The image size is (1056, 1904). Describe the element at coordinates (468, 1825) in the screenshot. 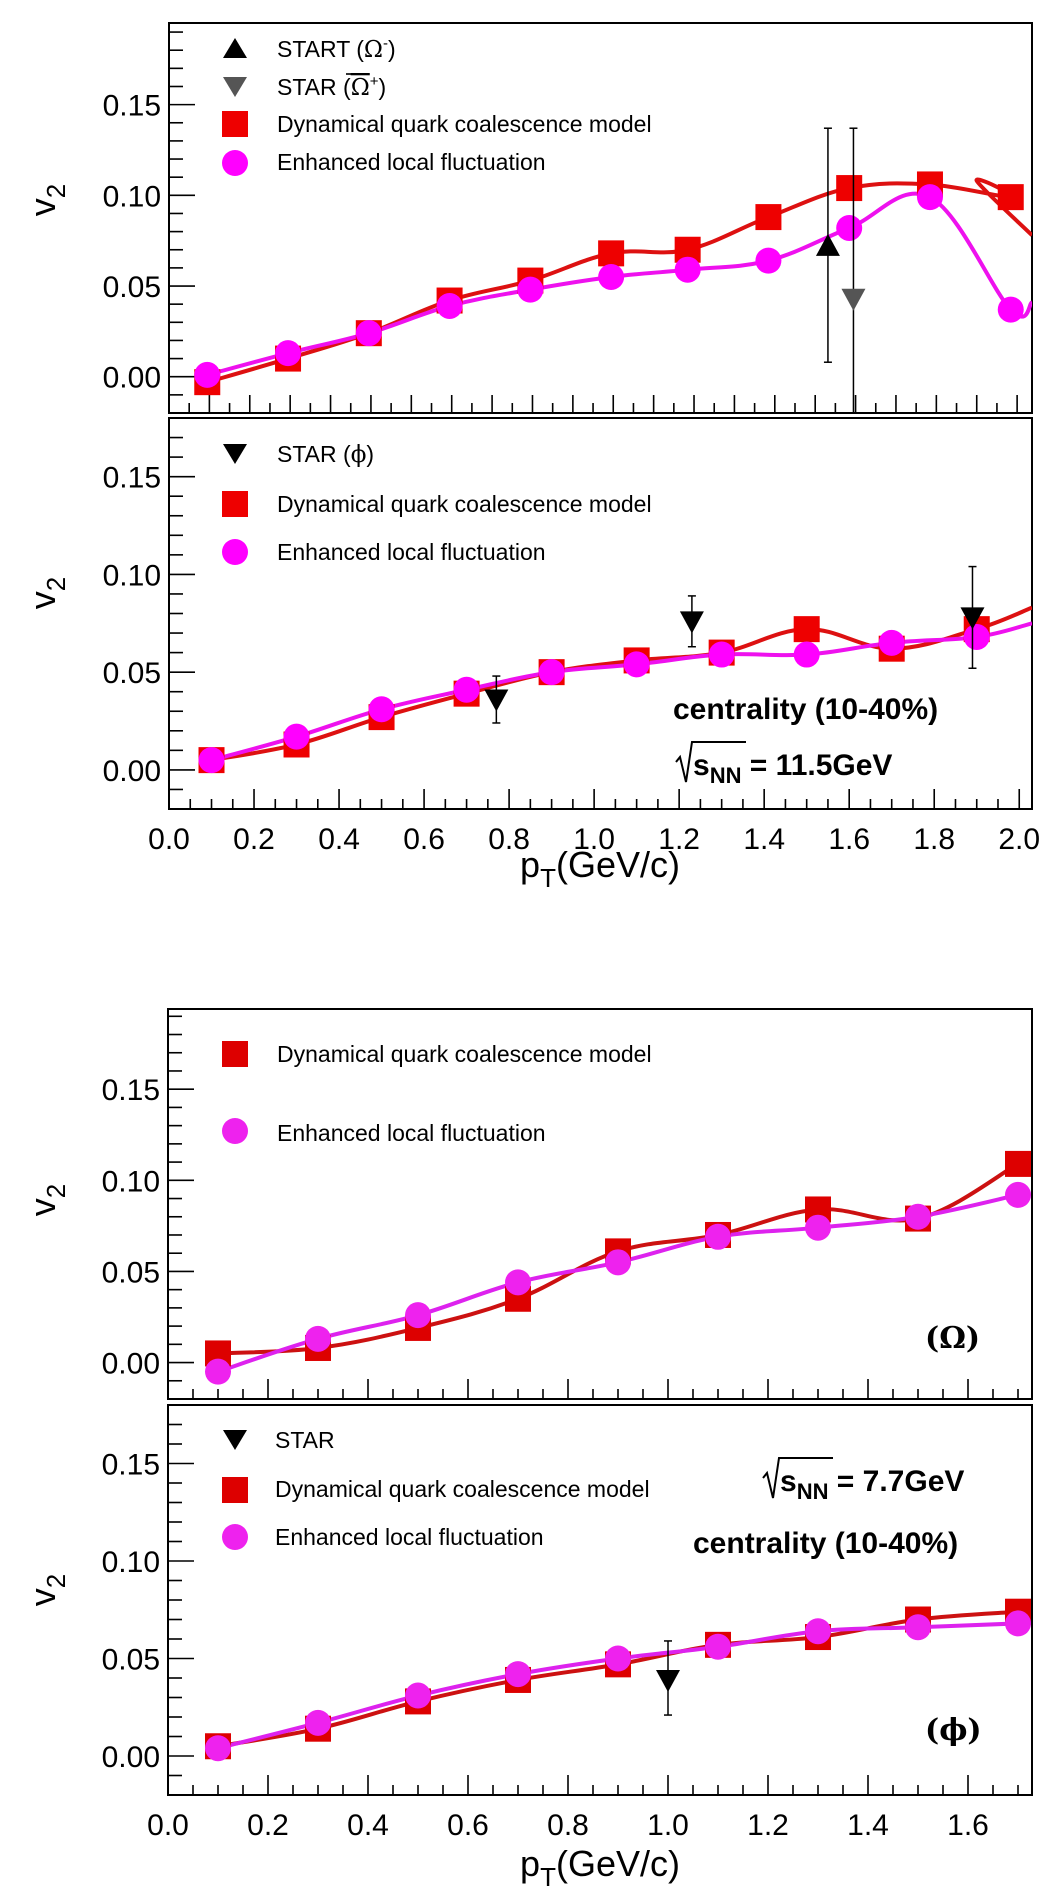

I see `x-tick-label: 0.6` at that location.